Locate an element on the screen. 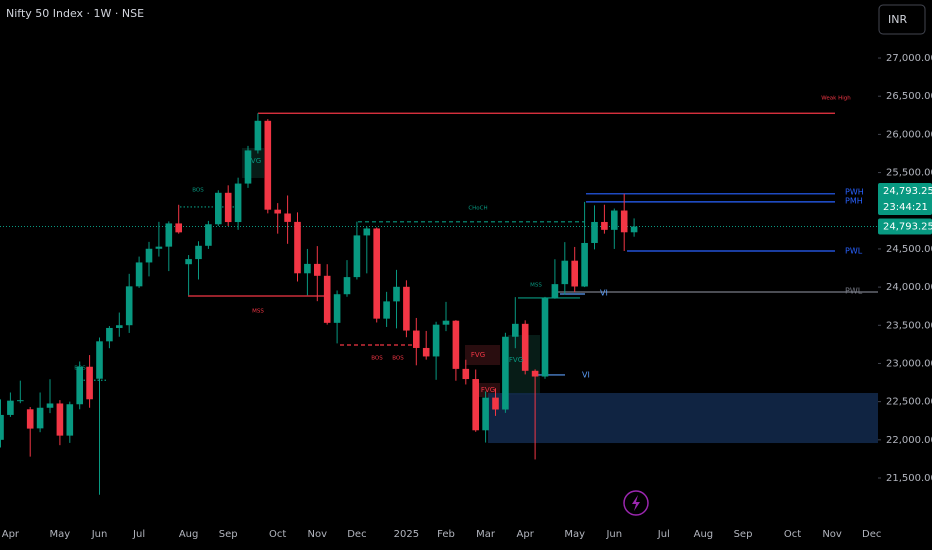 The width and height of the screenshot is (932, 550). countdown: 23:44:21 is located at coordinates (905, 207).